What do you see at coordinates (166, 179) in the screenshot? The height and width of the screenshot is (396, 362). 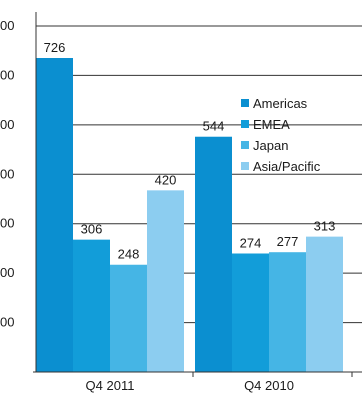 I see `data-label: 420` at bounding box center [166, 179].